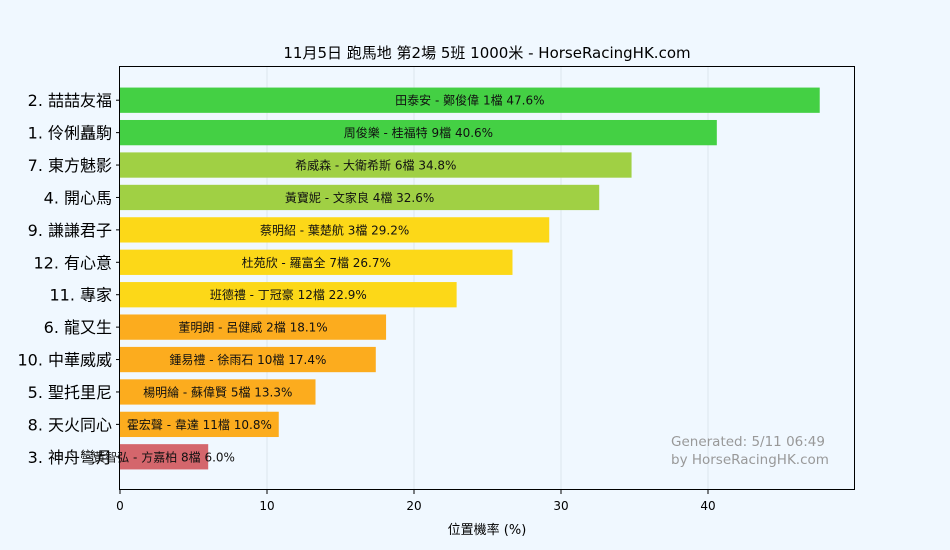 The height and width of the screenshot is (550, 950). Describe the element at coordinates (70, 100) in the screenshot. I see `category-label: 2. 喆喆友福` at that location.